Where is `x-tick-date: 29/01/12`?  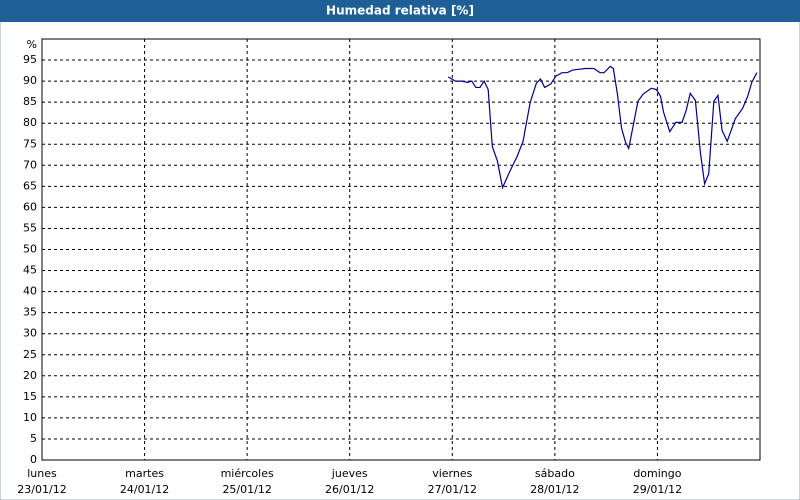 x-tick-date: 29/01/12 is located at coordinates (657, 489).